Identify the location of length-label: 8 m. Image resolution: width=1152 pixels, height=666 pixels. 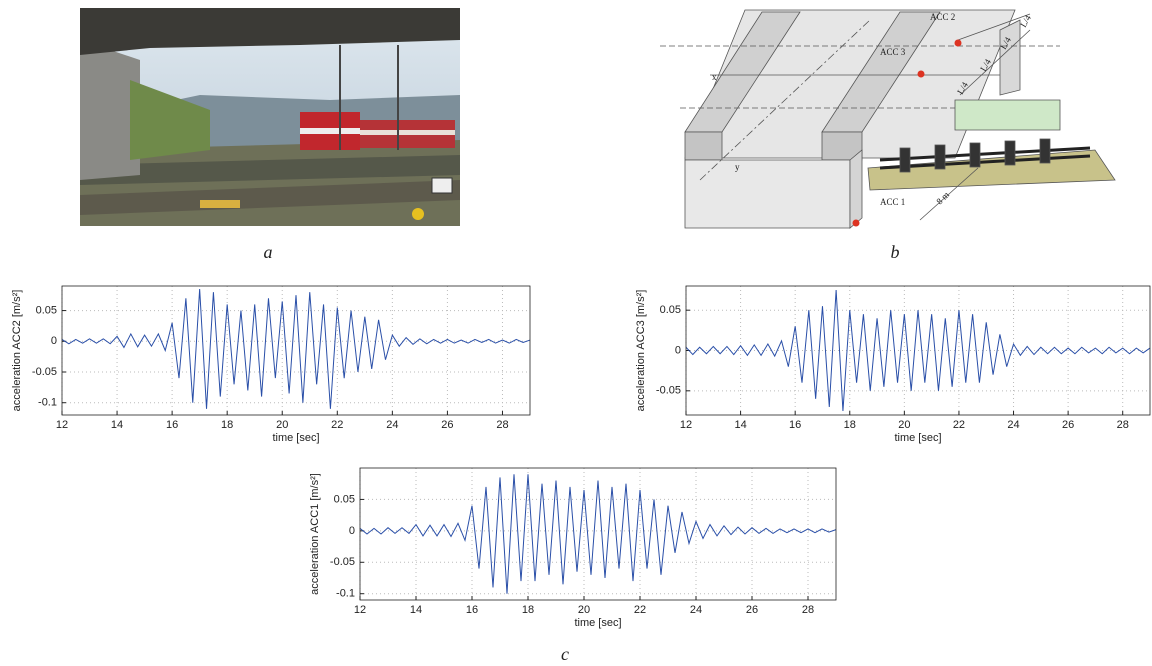
(942, 198).